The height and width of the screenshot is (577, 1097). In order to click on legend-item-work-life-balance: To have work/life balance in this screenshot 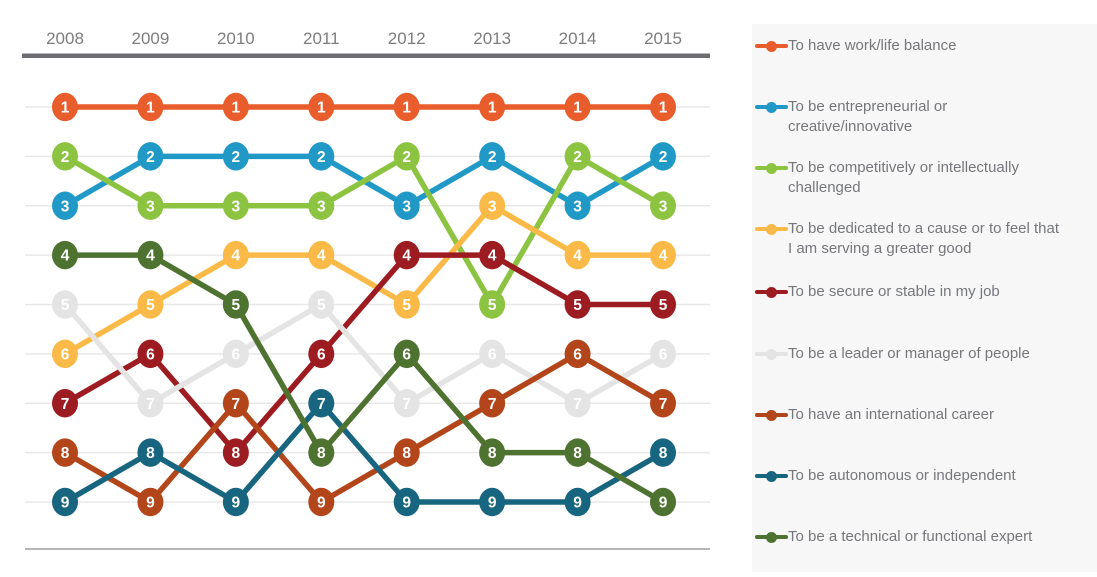, I will do `click(926, 46)`.